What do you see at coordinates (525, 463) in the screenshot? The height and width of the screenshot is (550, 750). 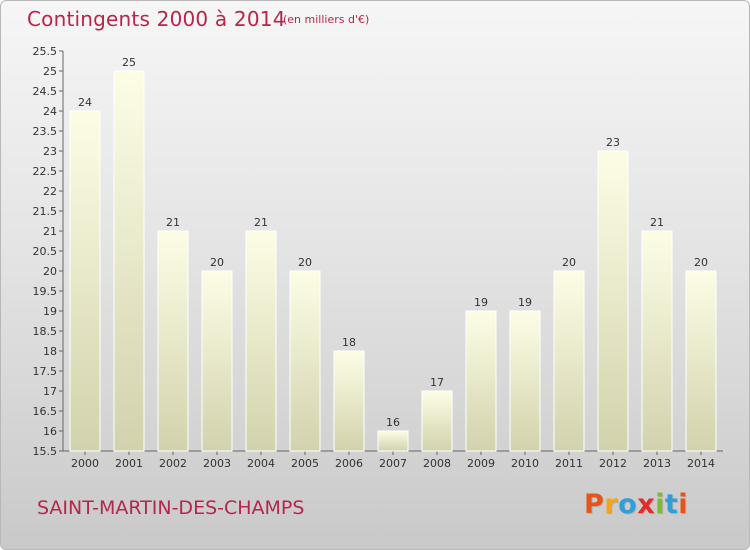 I see `x-tick-label: 2010` at bounding box center [525, 463].